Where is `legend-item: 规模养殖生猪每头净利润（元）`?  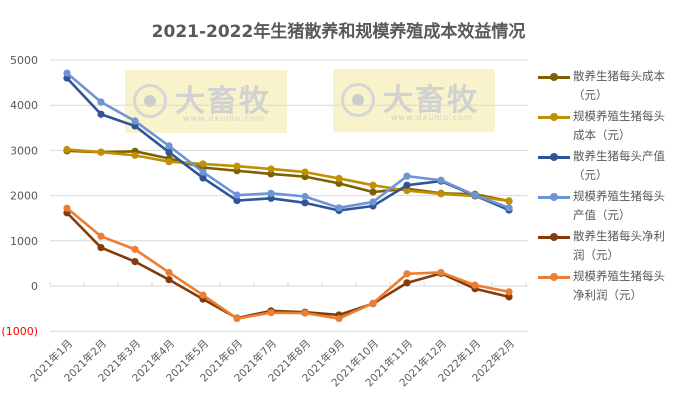 legend-item: 规模养殖生猪每头净利润（元） is located at coordinates (605, 289).